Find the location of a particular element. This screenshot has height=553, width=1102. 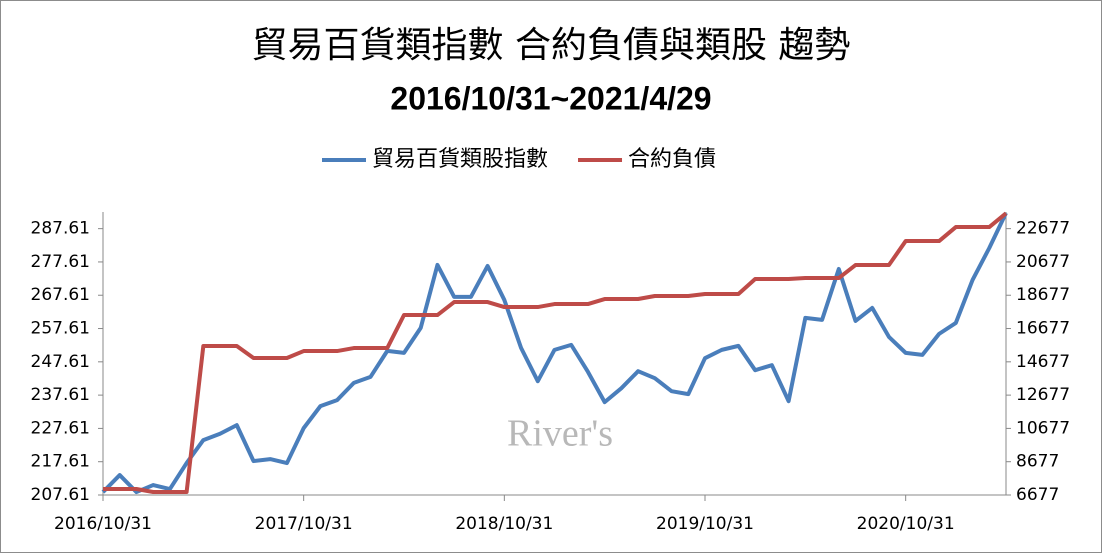

y-tick-label: 287.61 is located at coordinates (60, 229).